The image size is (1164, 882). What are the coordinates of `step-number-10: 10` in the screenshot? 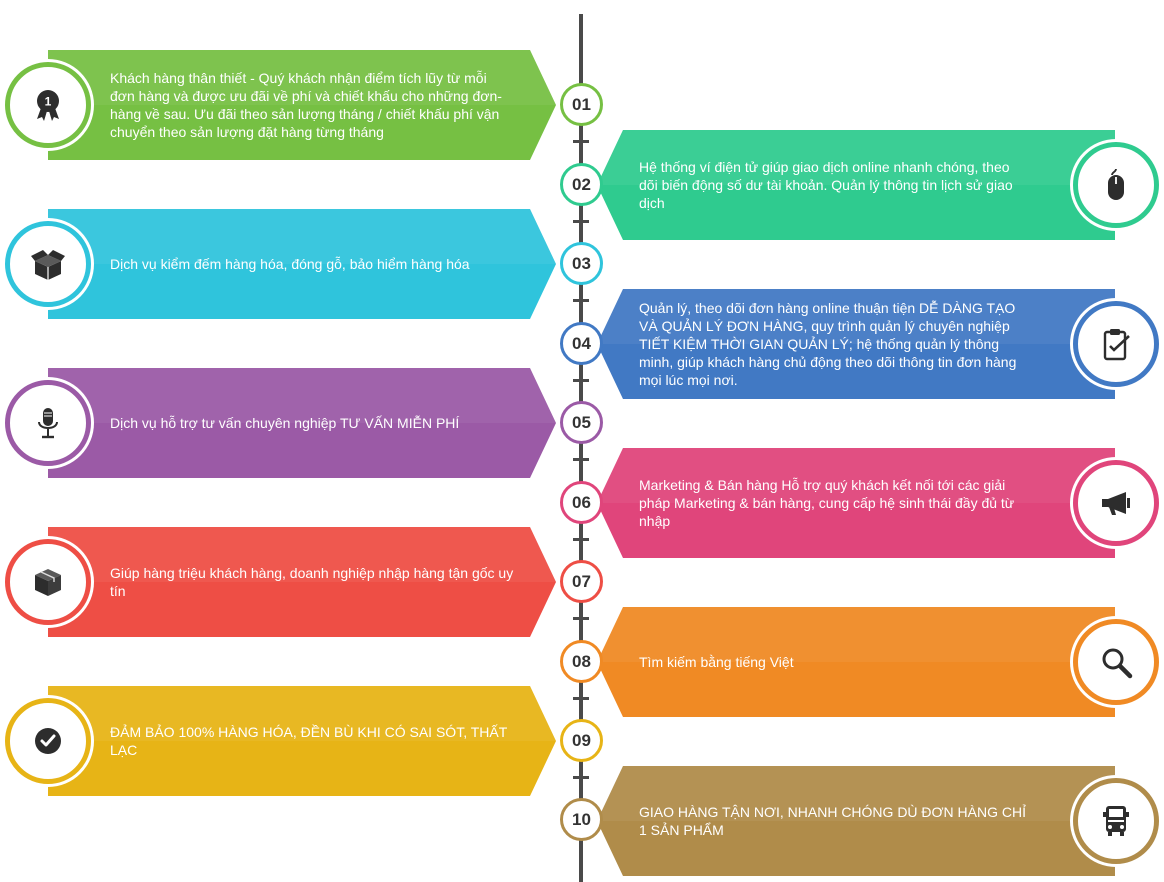 It's located at (581, 819).